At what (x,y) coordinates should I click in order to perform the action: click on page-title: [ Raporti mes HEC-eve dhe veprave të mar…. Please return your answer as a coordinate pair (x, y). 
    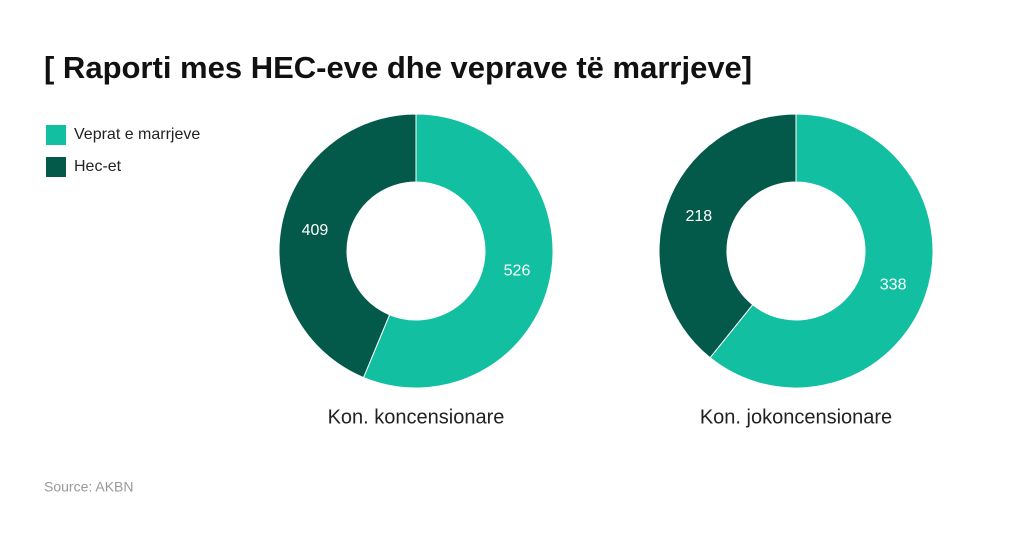
    Looking at the image, I should click on (398, 67).